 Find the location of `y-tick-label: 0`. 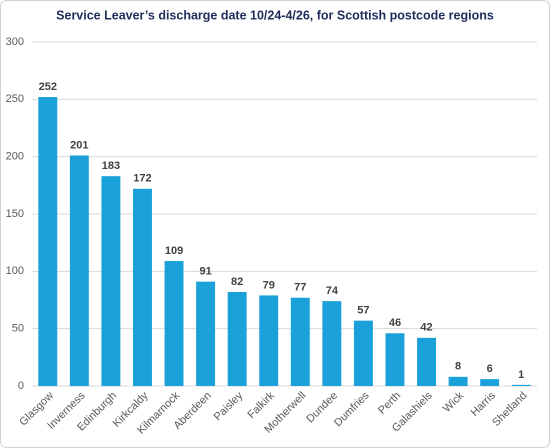

y-tick-label: 0 is located at coordinates (21, 386).